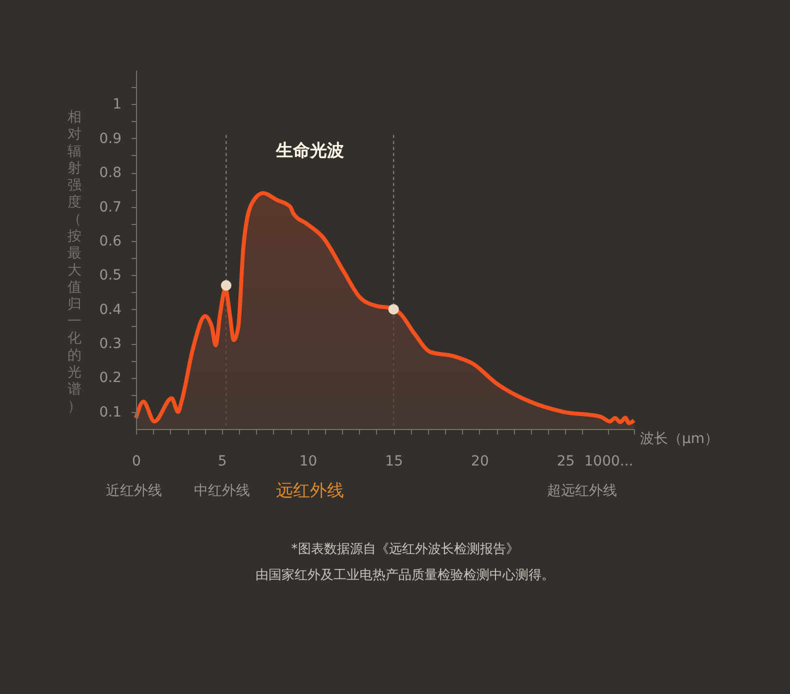  What do you see at coordinates (110, 310) in the screenshot?
I see `y-tick-label: 0.4` at bounding box center [110, 310].